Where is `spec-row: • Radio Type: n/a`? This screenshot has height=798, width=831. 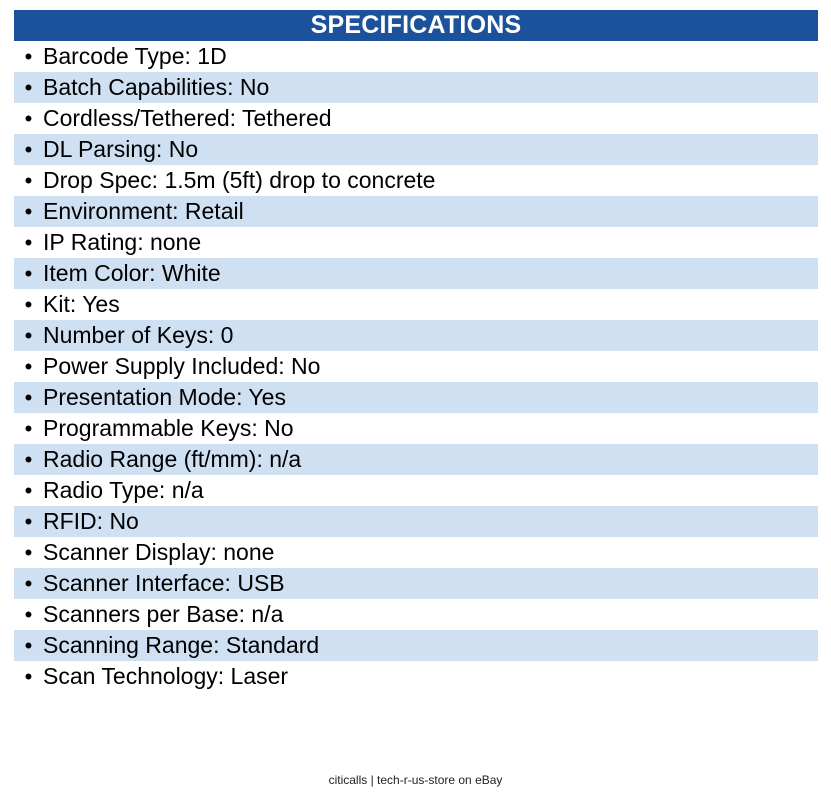
spec-row: • Radio Type: n/a is located at coordinates (416, 490).